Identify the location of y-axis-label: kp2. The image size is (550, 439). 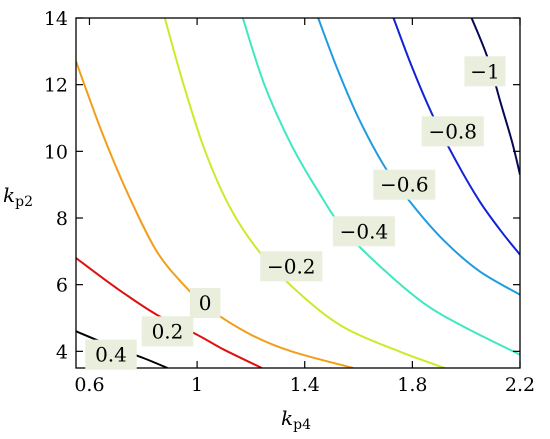
(18, 196).